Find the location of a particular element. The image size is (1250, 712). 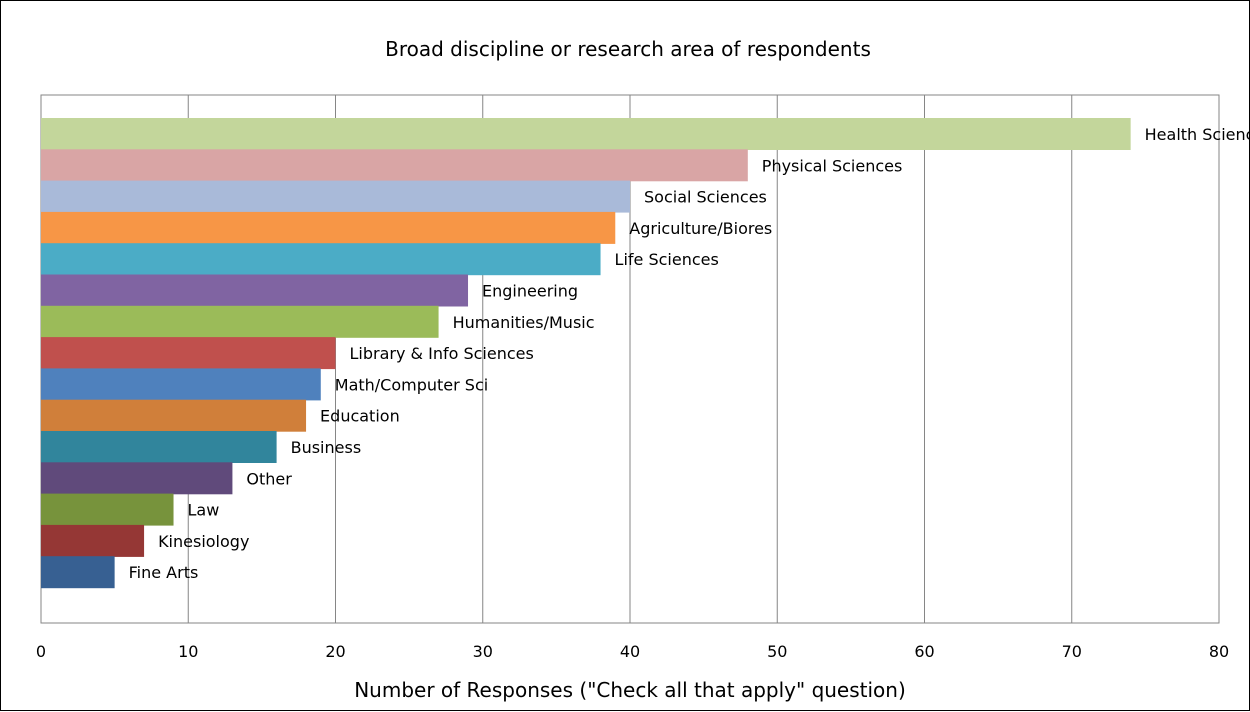

x-axis-ticks: 0 10 20 30 40 50 60 70 80 is located at coordinates (632, 651).